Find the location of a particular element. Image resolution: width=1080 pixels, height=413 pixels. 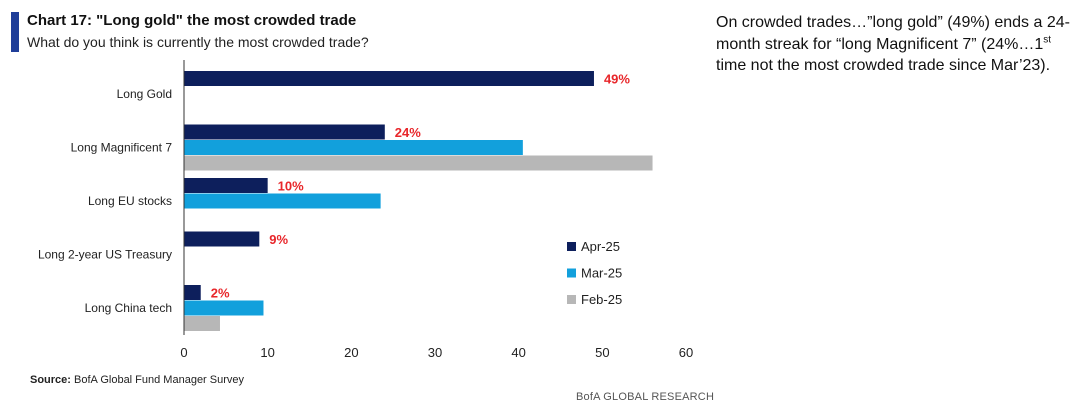

source-label: Source: is located at coordinates (50, 380).